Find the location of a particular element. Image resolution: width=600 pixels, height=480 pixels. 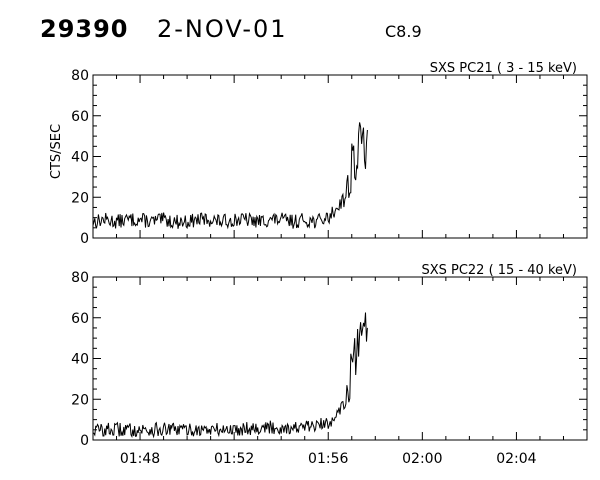

event-id: 29390 is located at coordinates (84, 29).